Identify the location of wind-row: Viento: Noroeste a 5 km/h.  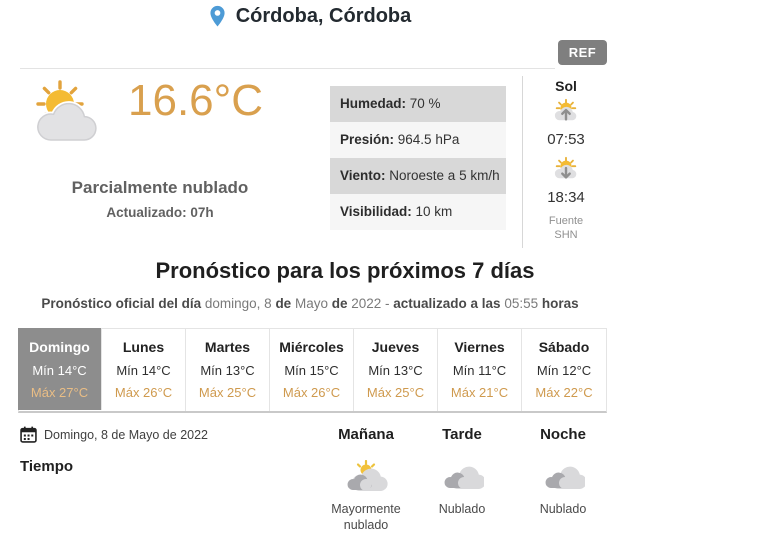
(418, 176).